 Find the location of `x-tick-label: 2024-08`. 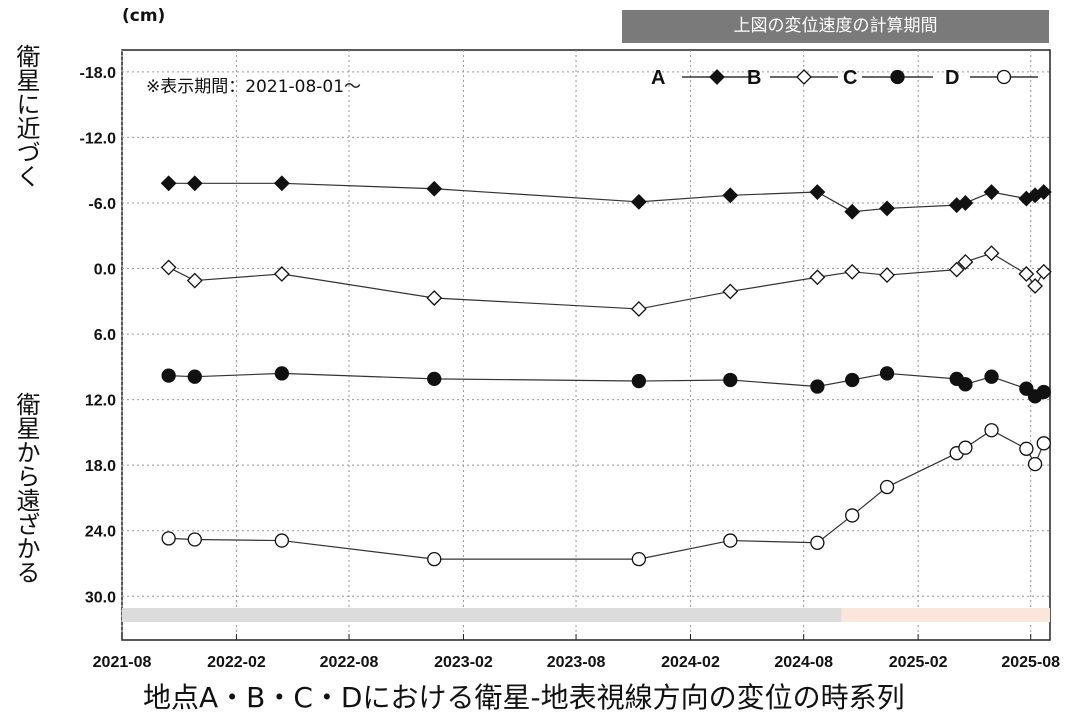

x-tick-label: 2024-08 is located at coordinates (803, 662).